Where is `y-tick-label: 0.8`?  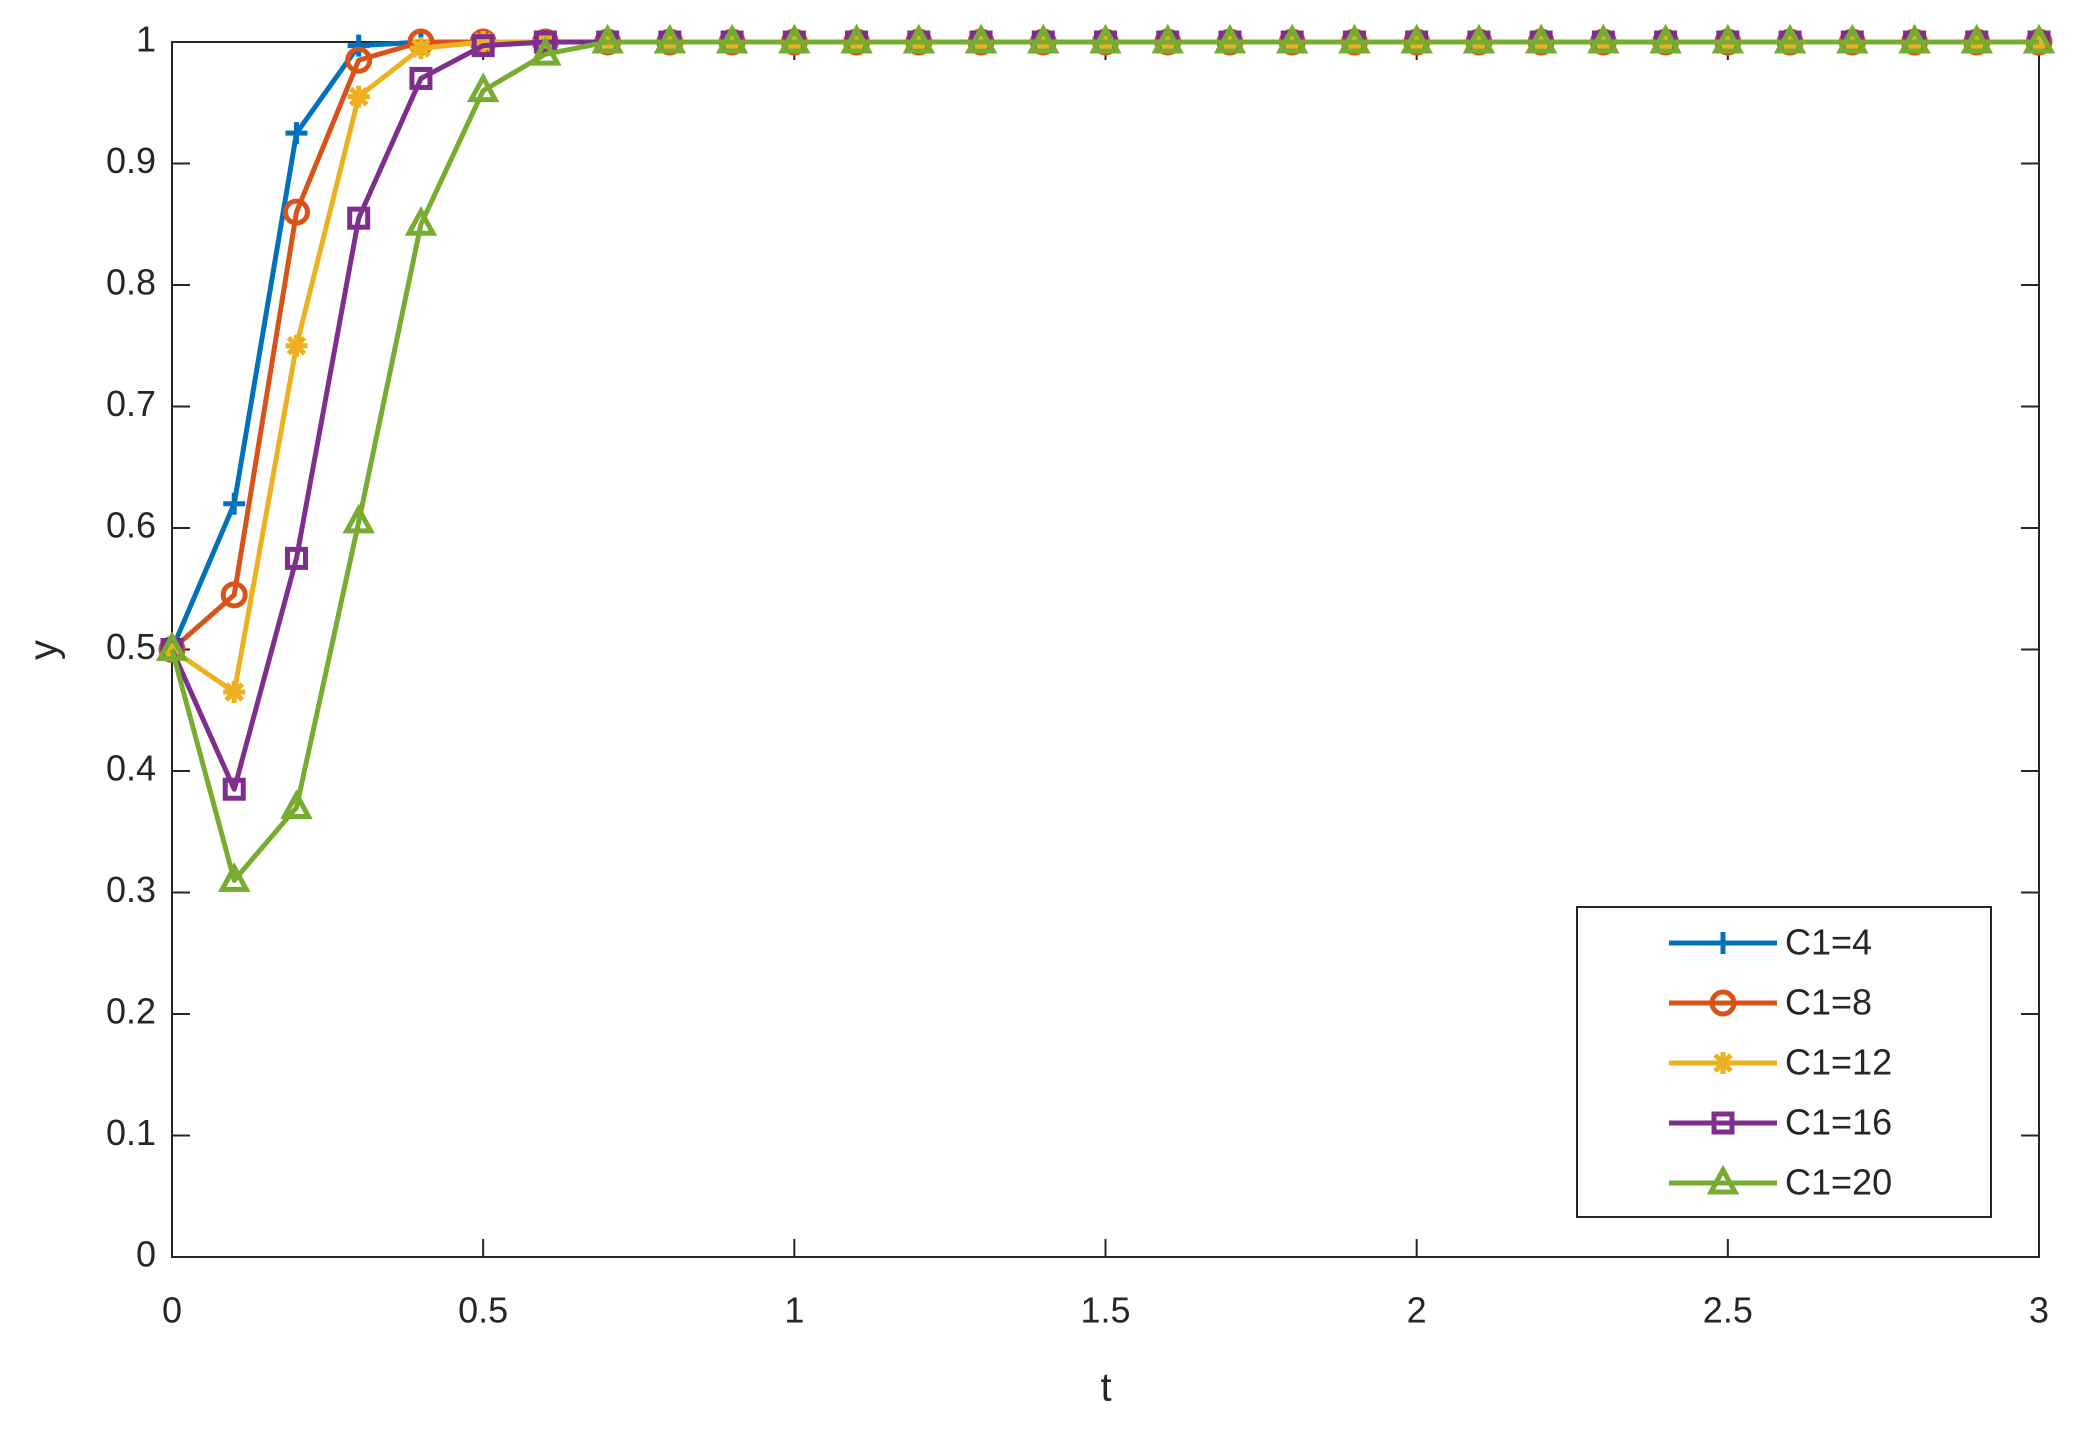
y-tick-label: 0.8 is located at coordinates (131, 282).